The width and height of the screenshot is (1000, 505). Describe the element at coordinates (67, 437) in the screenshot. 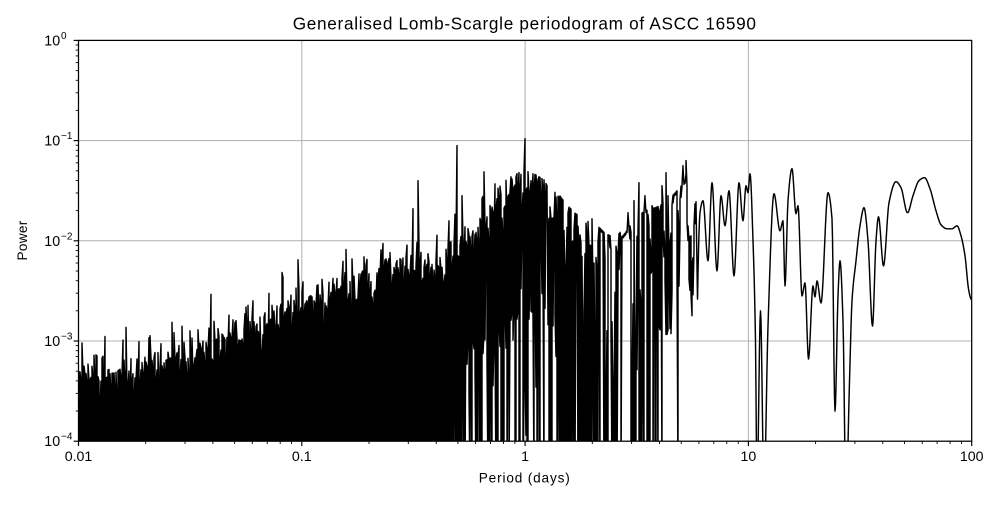

I see `svg-text: −4` at that location.